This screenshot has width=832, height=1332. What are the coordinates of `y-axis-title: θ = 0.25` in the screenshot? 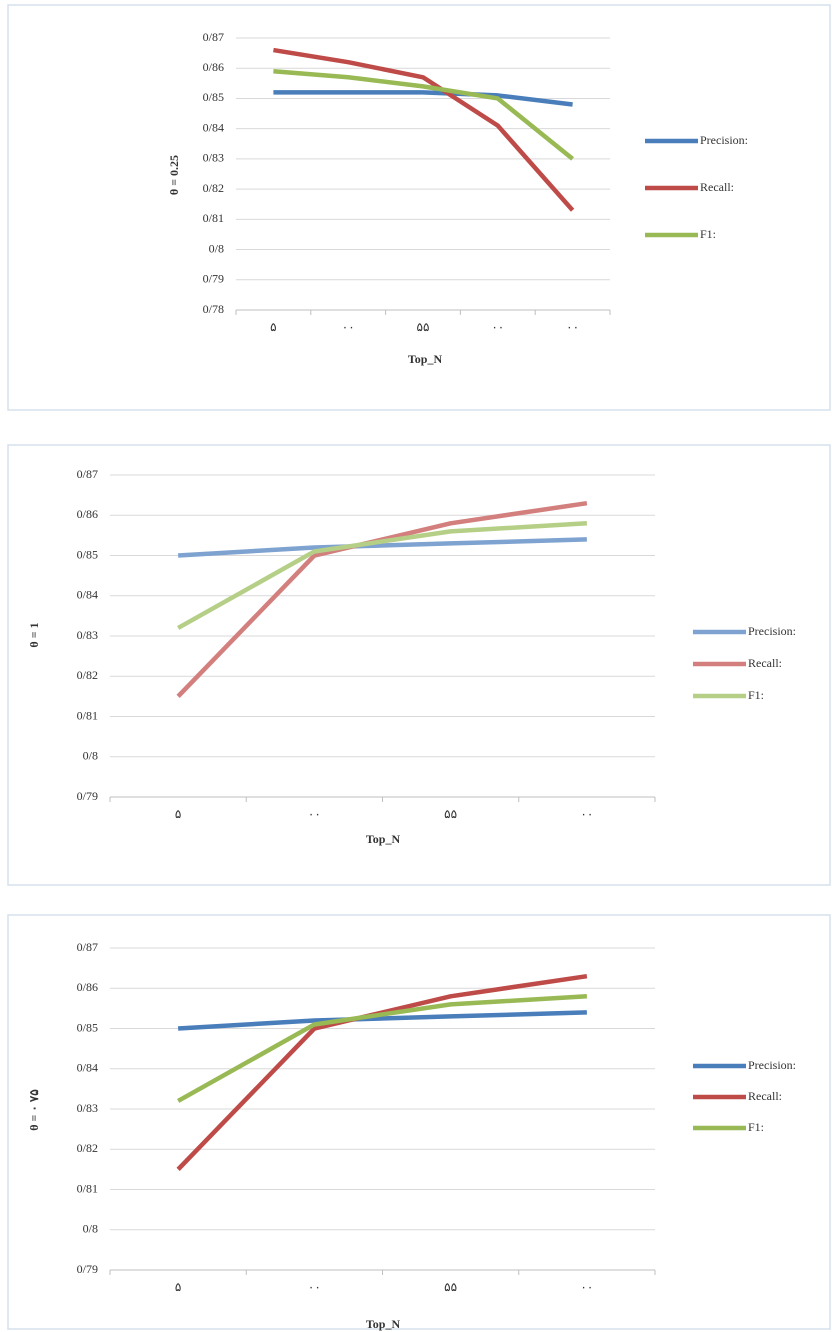 It's located at (174, 175).